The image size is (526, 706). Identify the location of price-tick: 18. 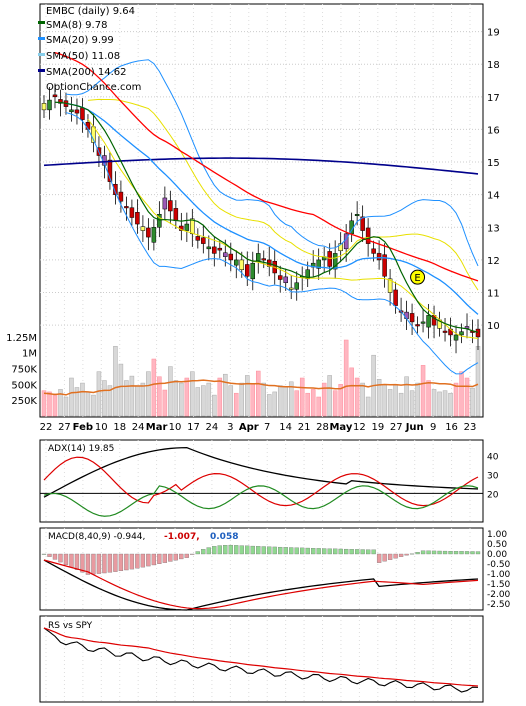
(493, 65).